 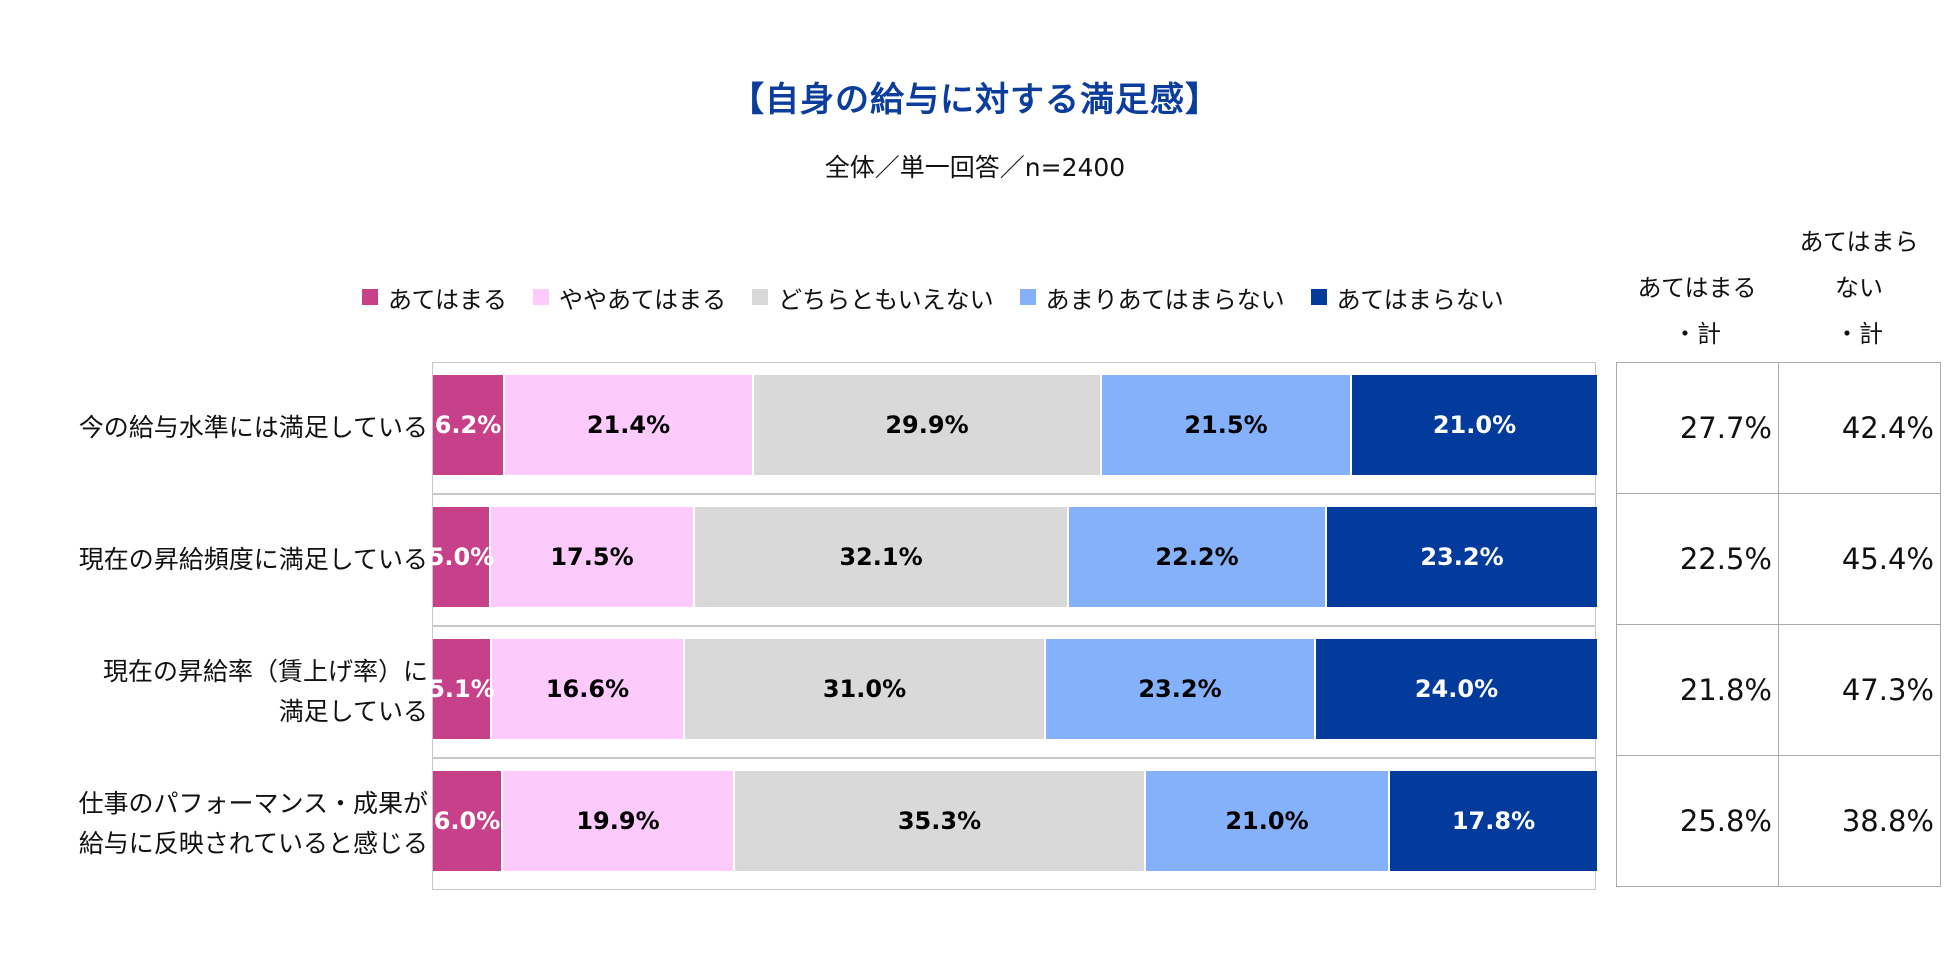 What do you see at coordinates (975, 100) in the screenshot?
I see `chart-title: 【自身の給与に対する満足感】` at bounding box center [975, 100].